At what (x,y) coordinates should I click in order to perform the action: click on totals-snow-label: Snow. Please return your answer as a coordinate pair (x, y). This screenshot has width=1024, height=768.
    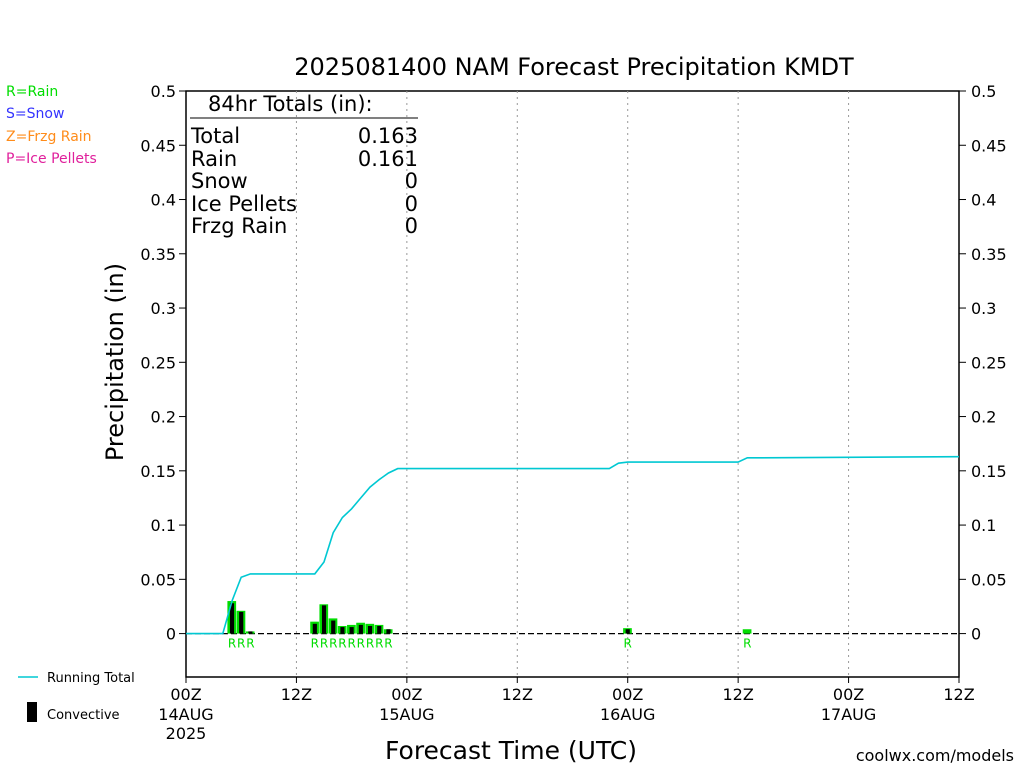
    Looking at the image, I should click on (219, 181).